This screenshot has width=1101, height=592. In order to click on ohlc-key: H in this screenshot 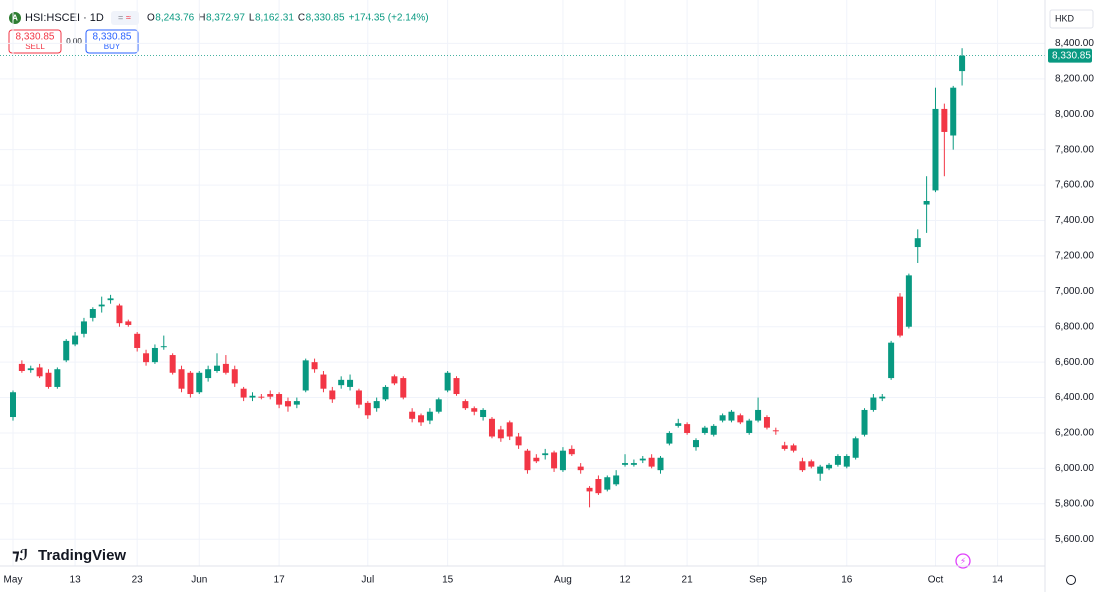, I will do `click(201, 18)`.